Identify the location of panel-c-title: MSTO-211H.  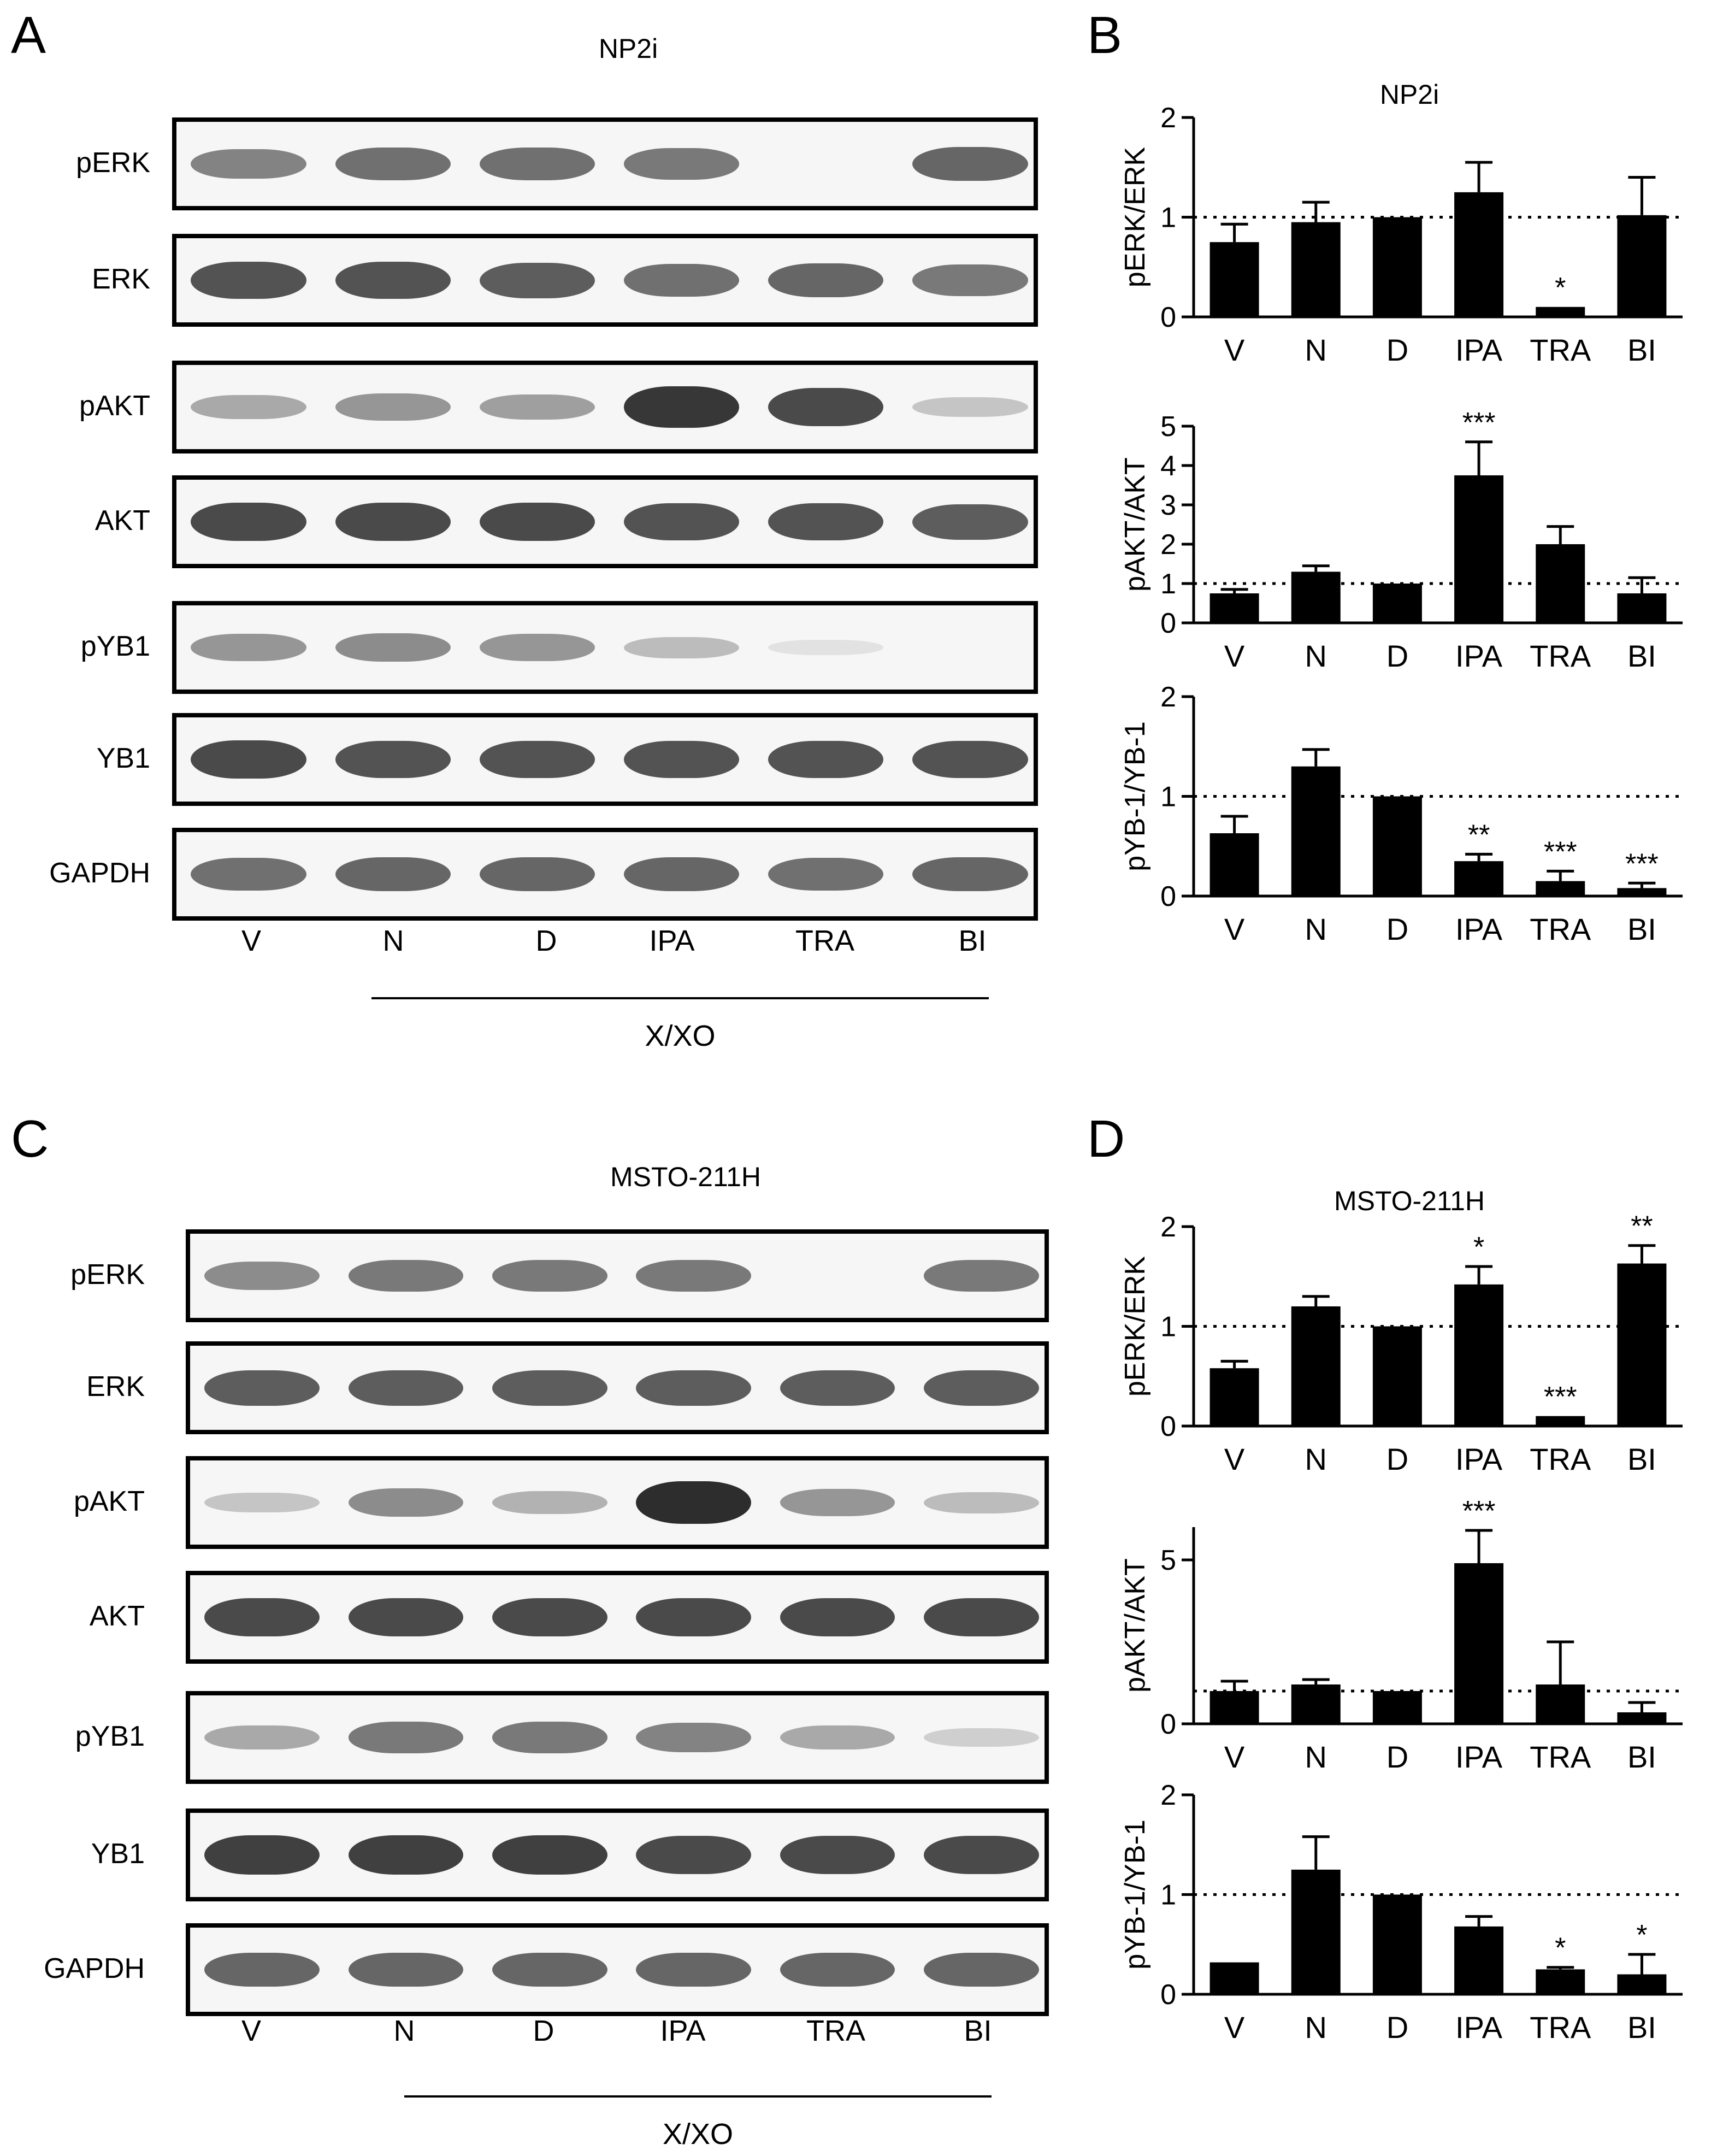
(686, 1177).